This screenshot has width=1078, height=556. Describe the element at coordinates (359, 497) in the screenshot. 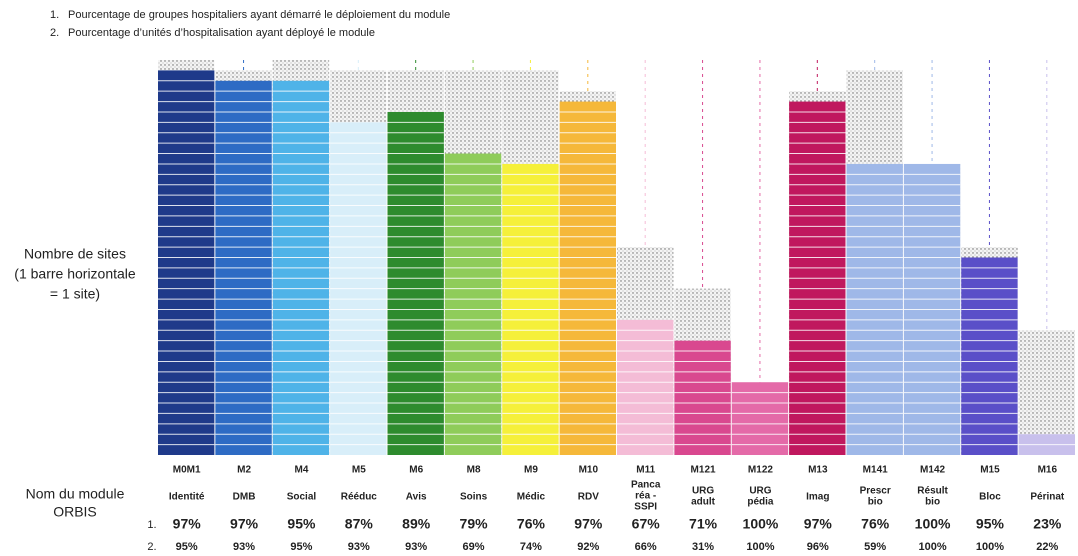

I see `module-name: Rééduc` at that location.